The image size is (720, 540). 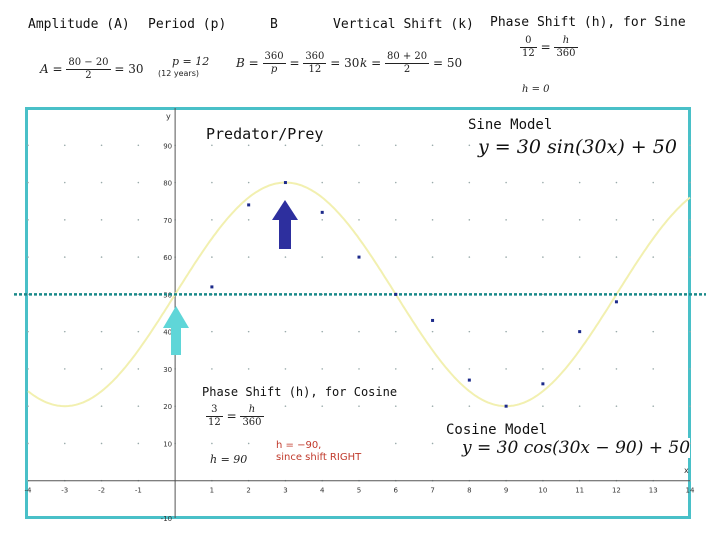 What do you see at coordinates (372, 63) in the screenshot?
I see `vshift-eq-lhs: k =` at bounding box center [372, 63].